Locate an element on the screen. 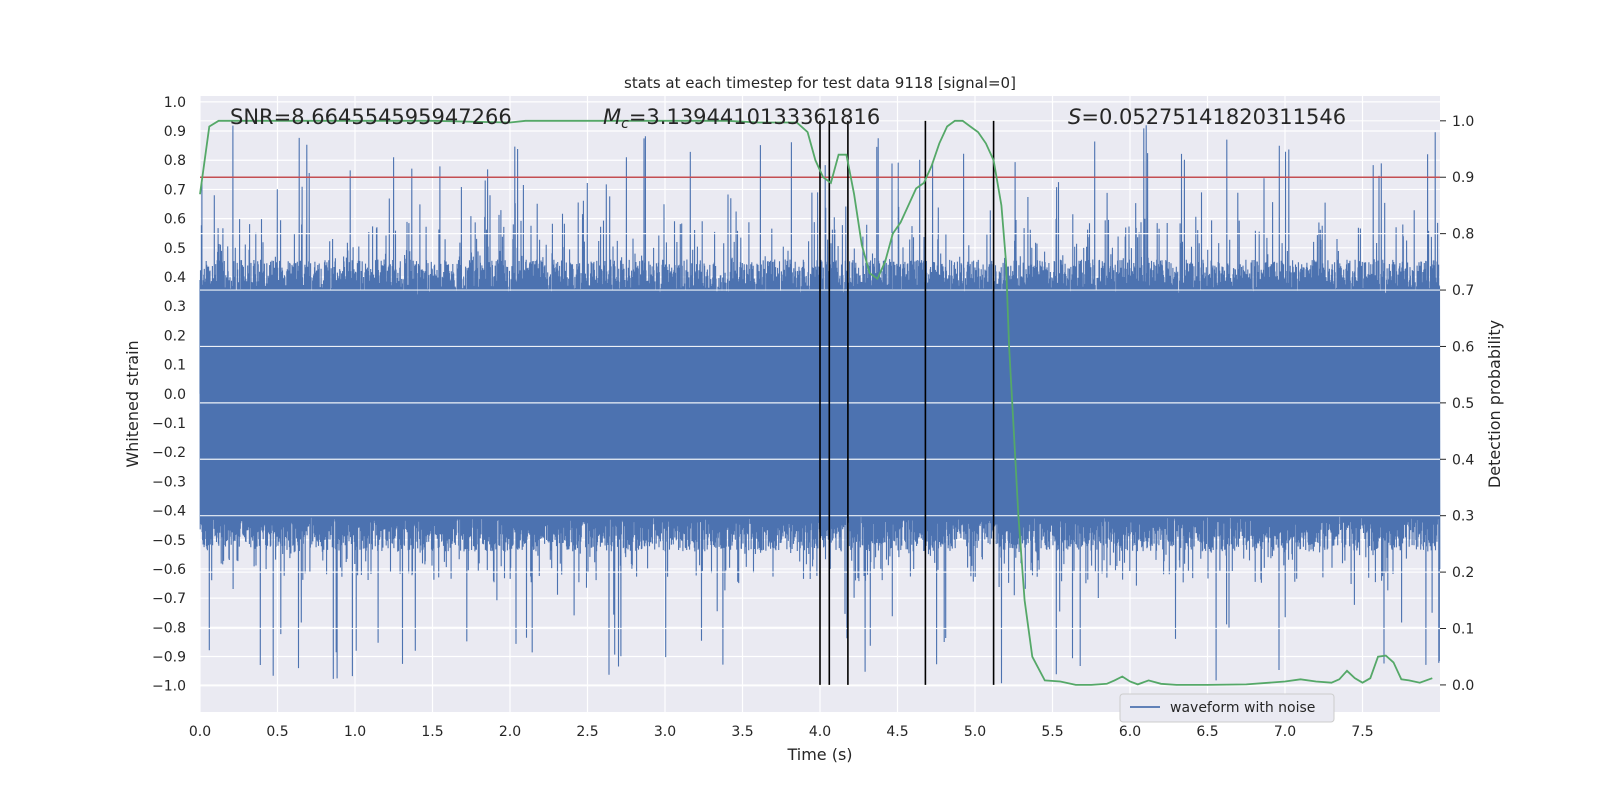 This screenshot has width=1600, height=800. y2-tick-label: 0.8 is located at coordinates (1463, 235).